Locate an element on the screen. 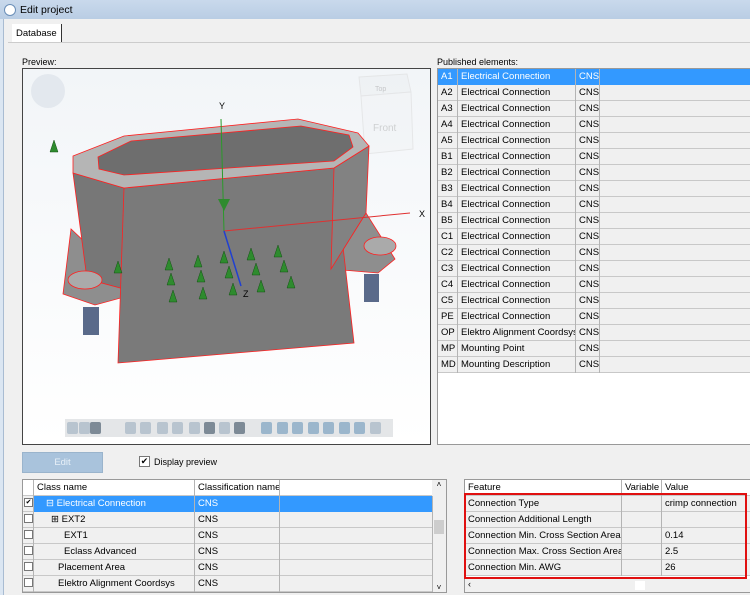 The image size is (750, 595). published-row: C2 Electrical Connection CNS is located at coordinates (594, 253).